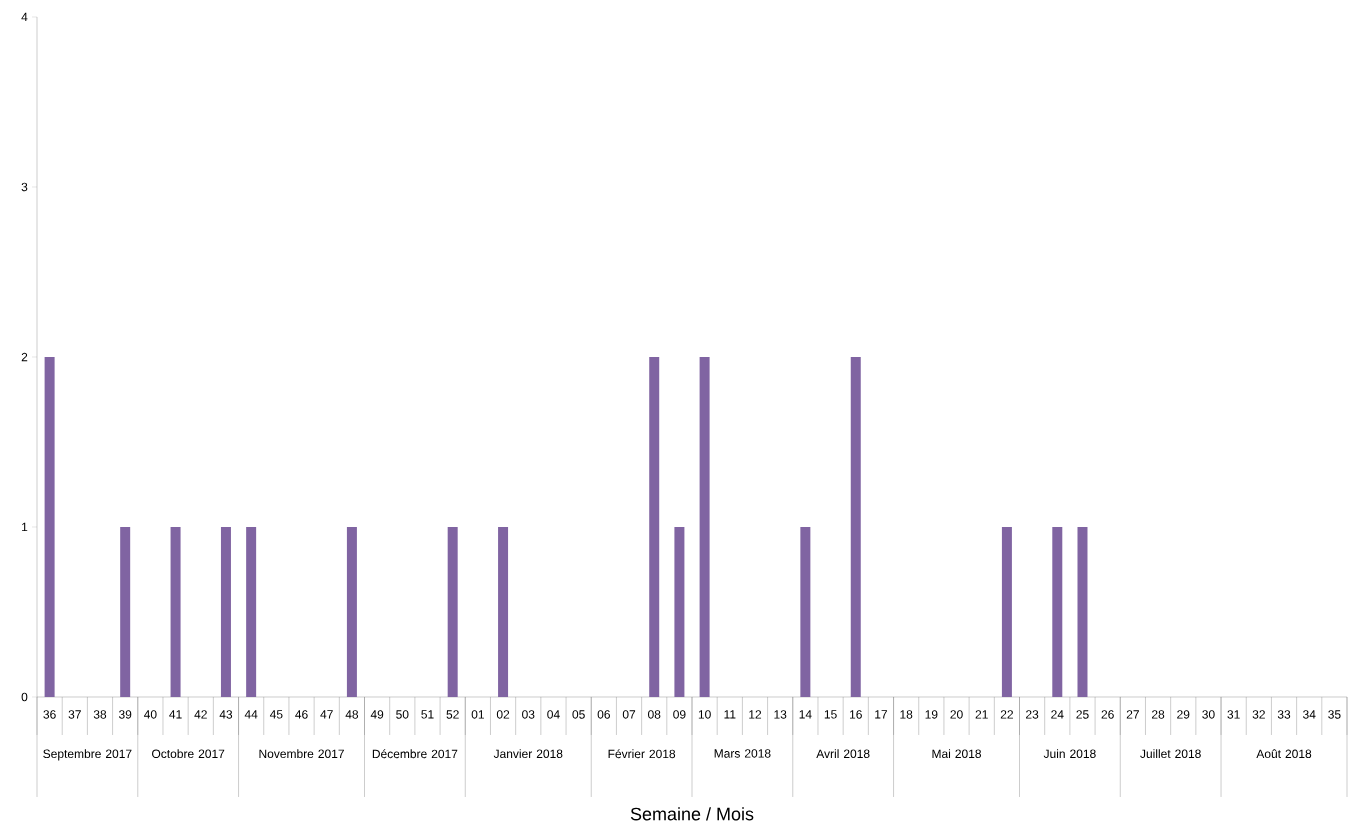  I want to click on x-tick-label: 31, so click(1233, 714).